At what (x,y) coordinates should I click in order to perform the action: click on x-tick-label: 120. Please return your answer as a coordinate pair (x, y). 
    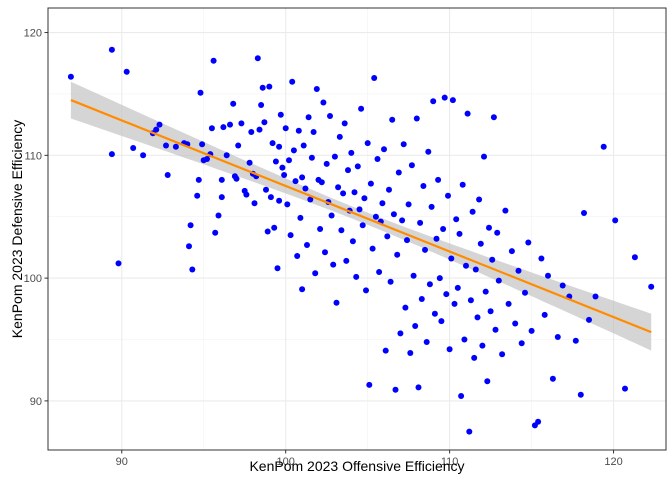
    Looking at the image, I should click on (613, 462).